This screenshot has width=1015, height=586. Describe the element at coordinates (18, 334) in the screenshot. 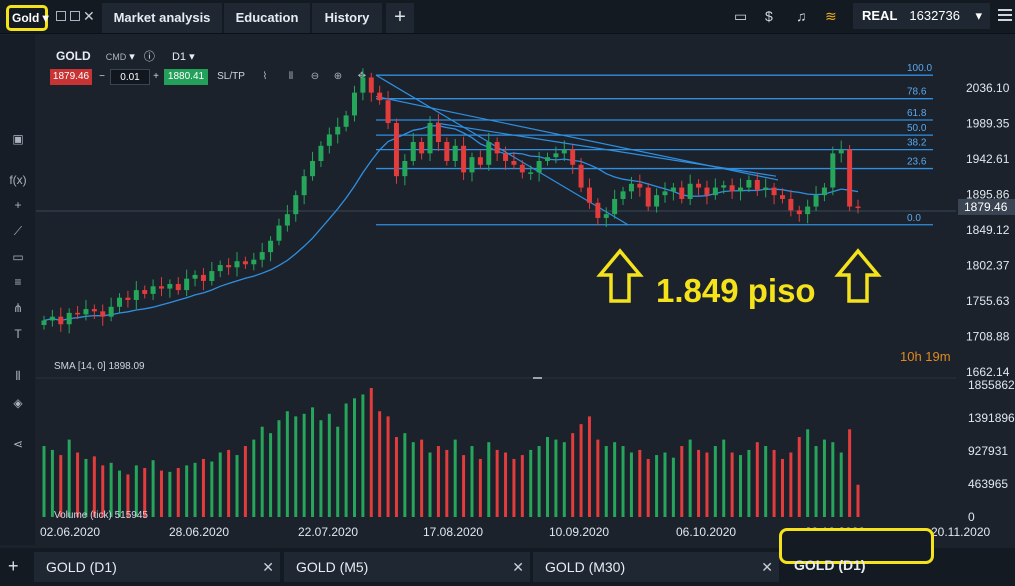

I see `text-tool-icon: T` at that location.